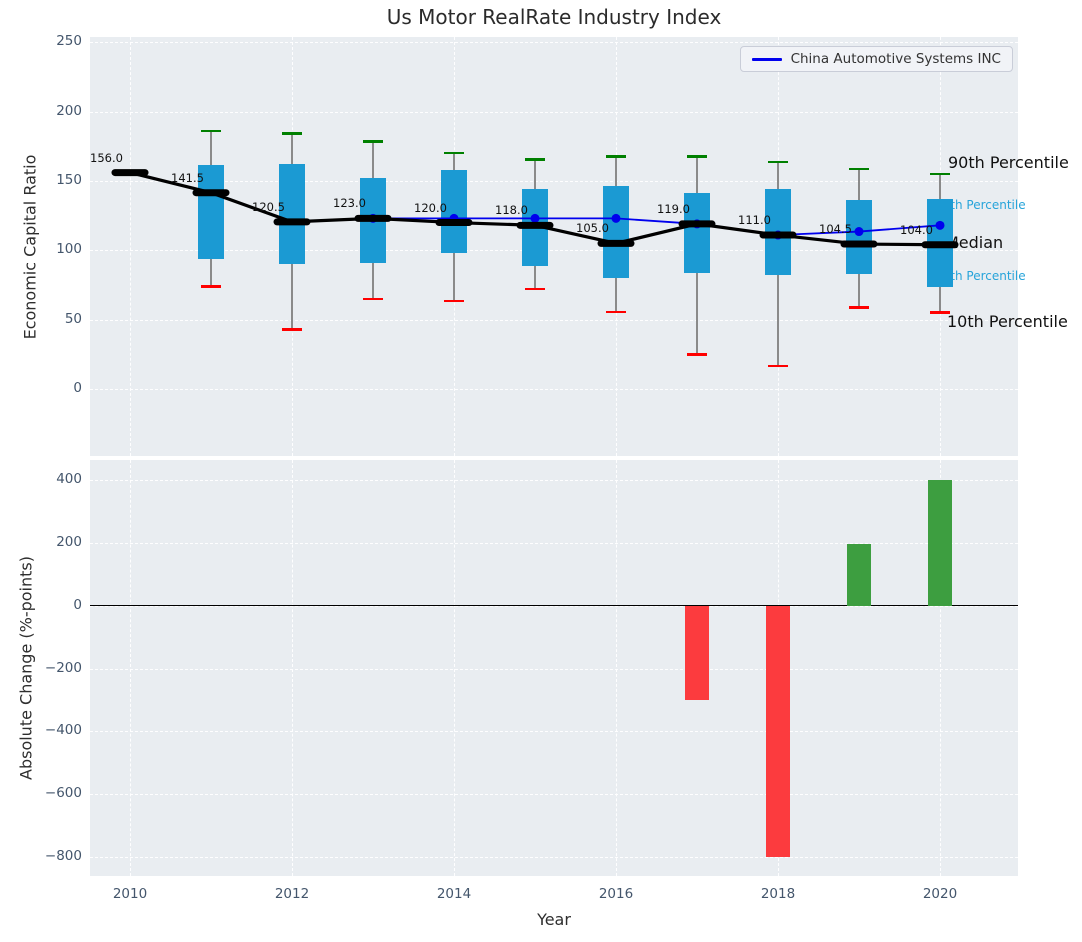 The height and width of the screenshot is (942, 1082). I want to click on bottom-y-axis-label: Absolute Change (%-points), so click(26, 668).